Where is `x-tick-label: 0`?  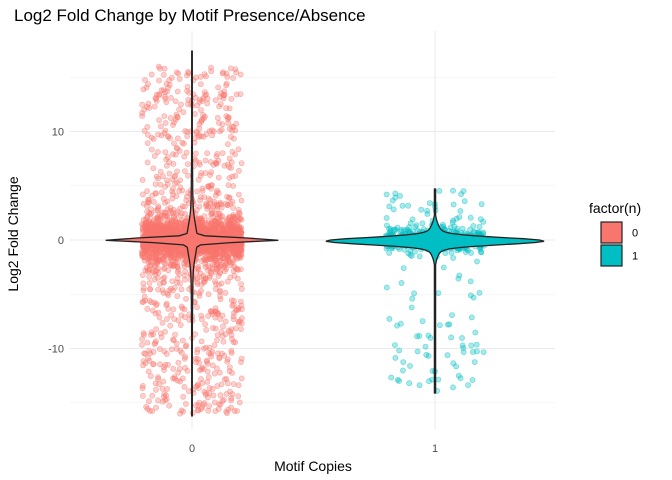
x-tick-label: 0 is located at coordinates (192, 449).